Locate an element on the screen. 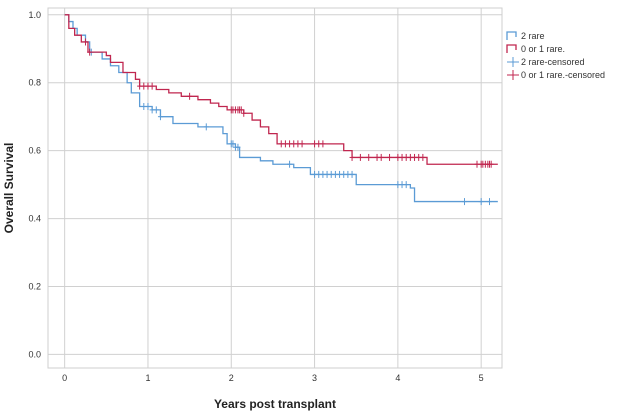  x-tick-label: 2 is located at coordinates (231, 378).